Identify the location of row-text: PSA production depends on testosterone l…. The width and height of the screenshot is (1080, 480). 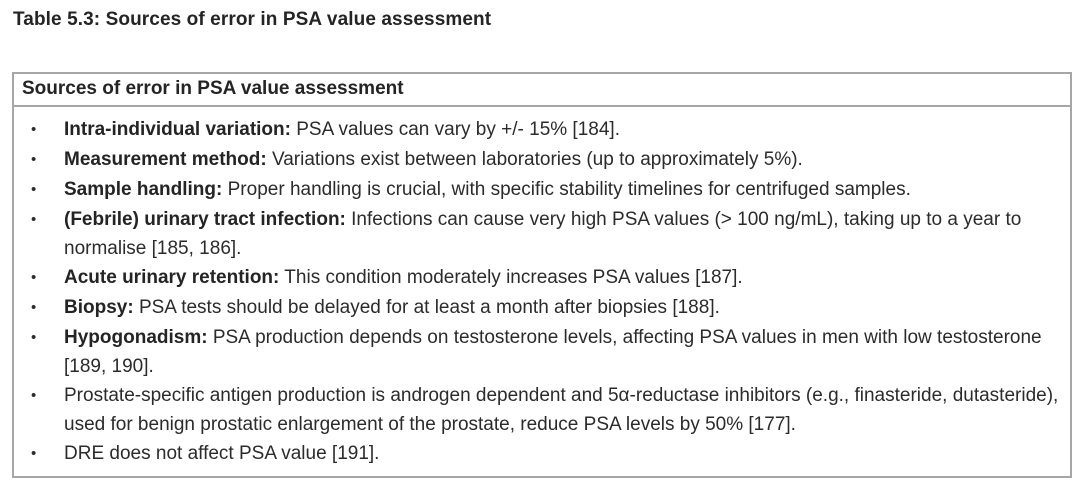
(553, 352).